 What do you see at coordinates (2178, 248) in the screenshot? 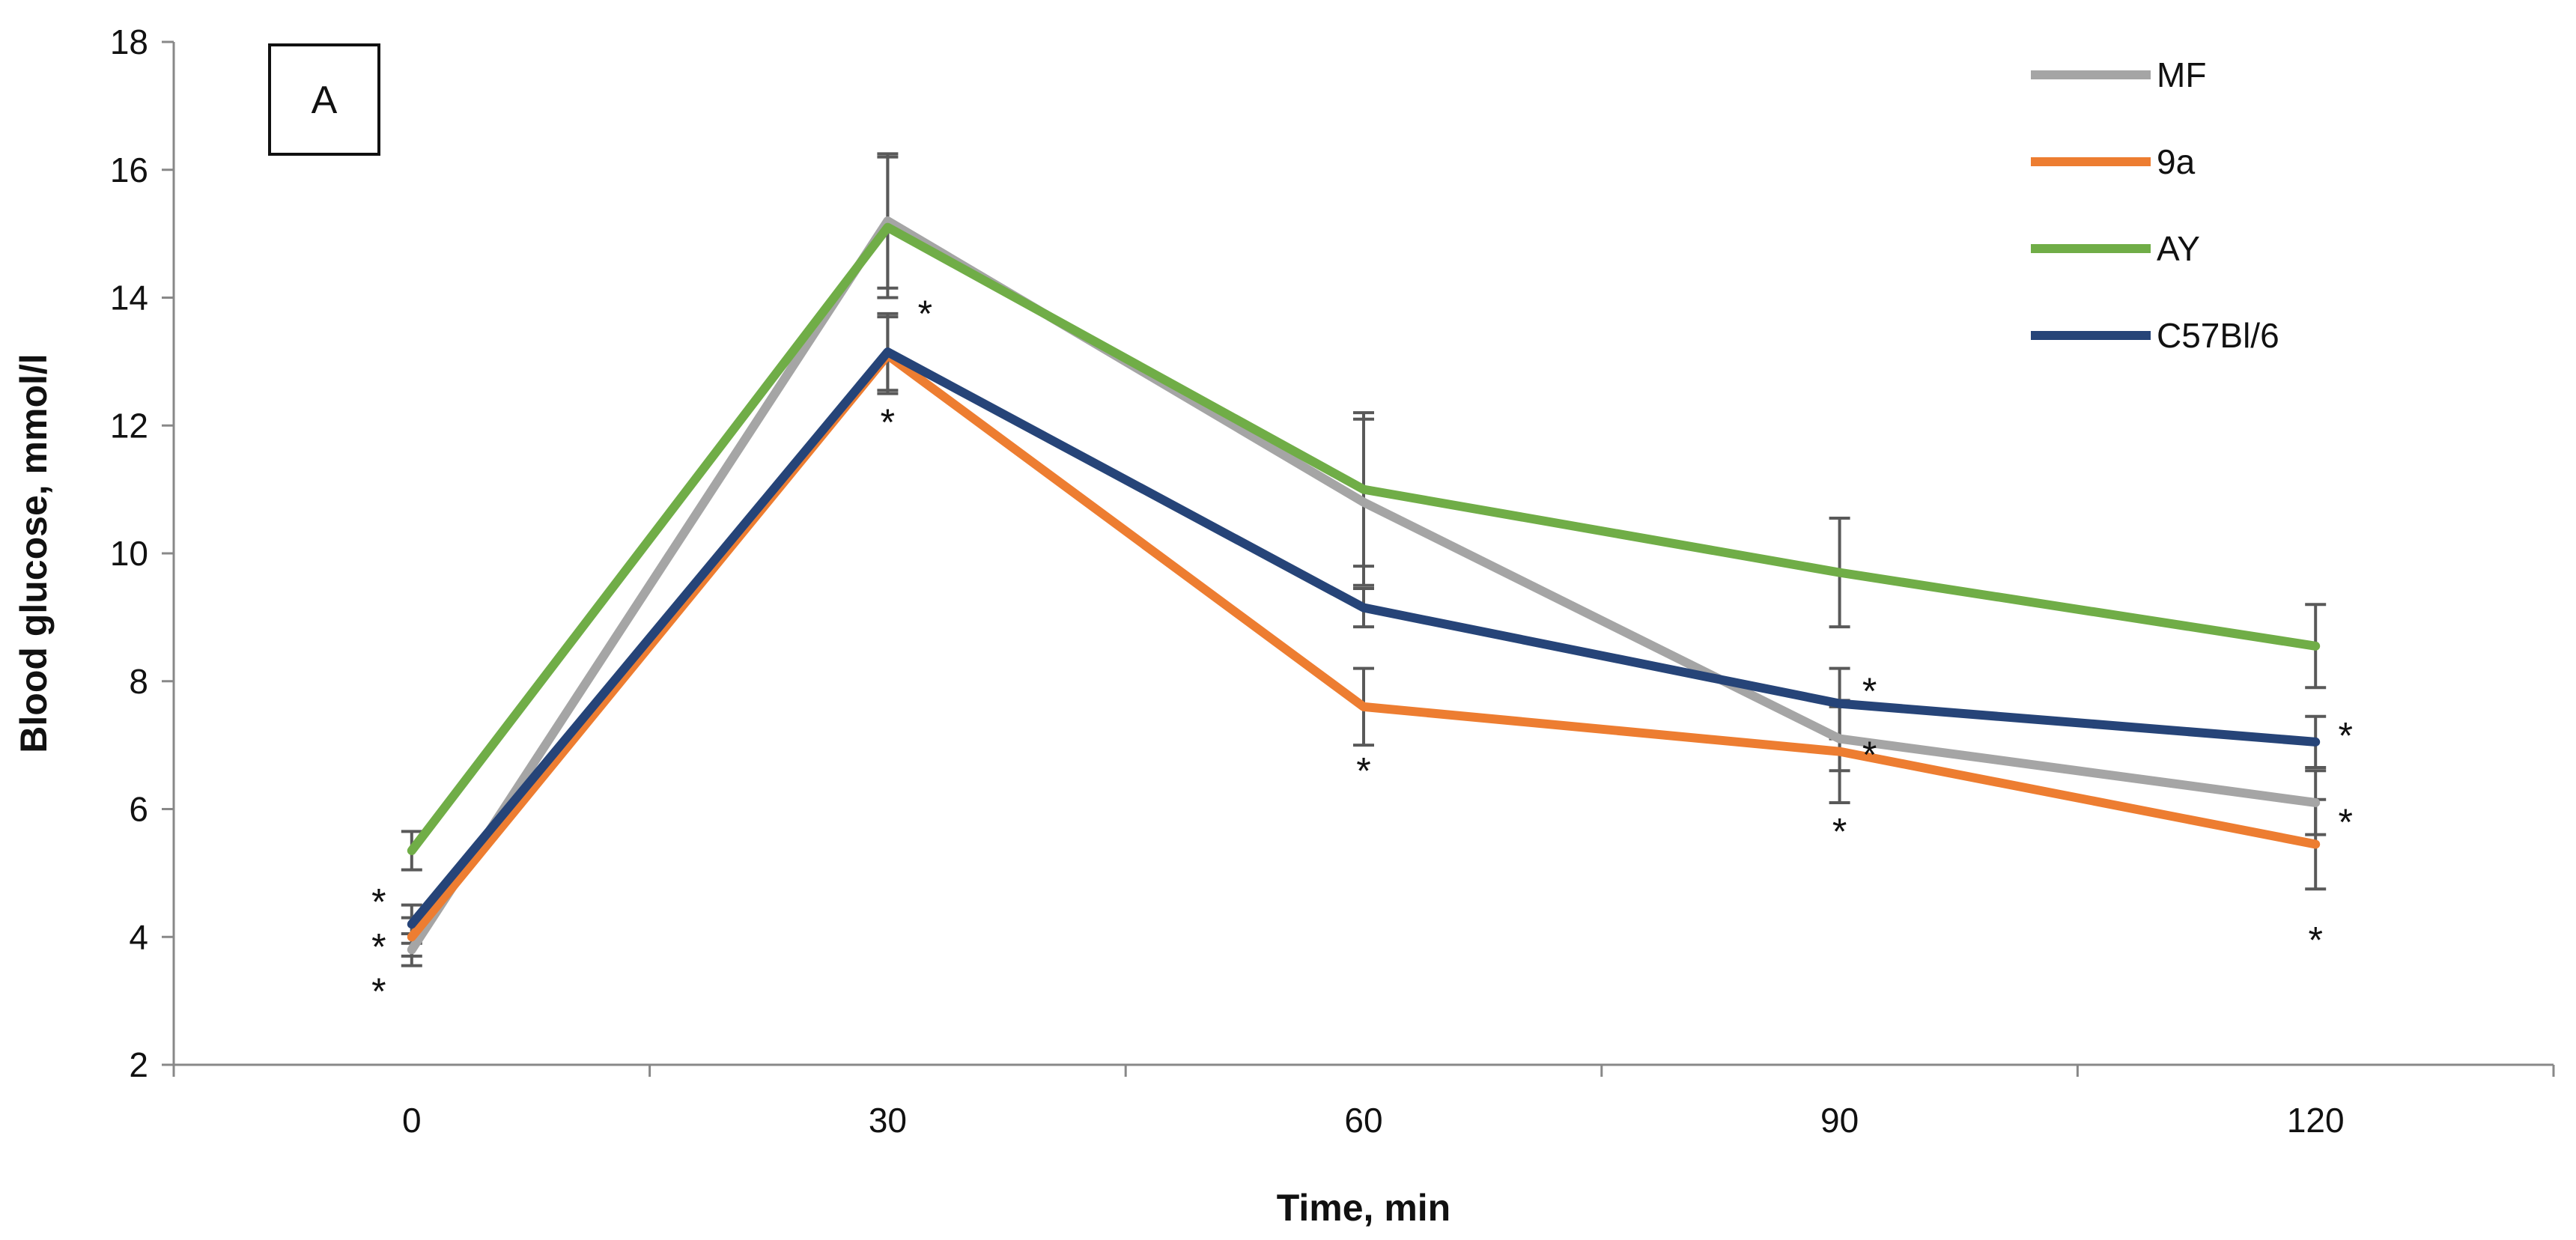
I see `legend-label: AY` at bounding box center [2178, 248].